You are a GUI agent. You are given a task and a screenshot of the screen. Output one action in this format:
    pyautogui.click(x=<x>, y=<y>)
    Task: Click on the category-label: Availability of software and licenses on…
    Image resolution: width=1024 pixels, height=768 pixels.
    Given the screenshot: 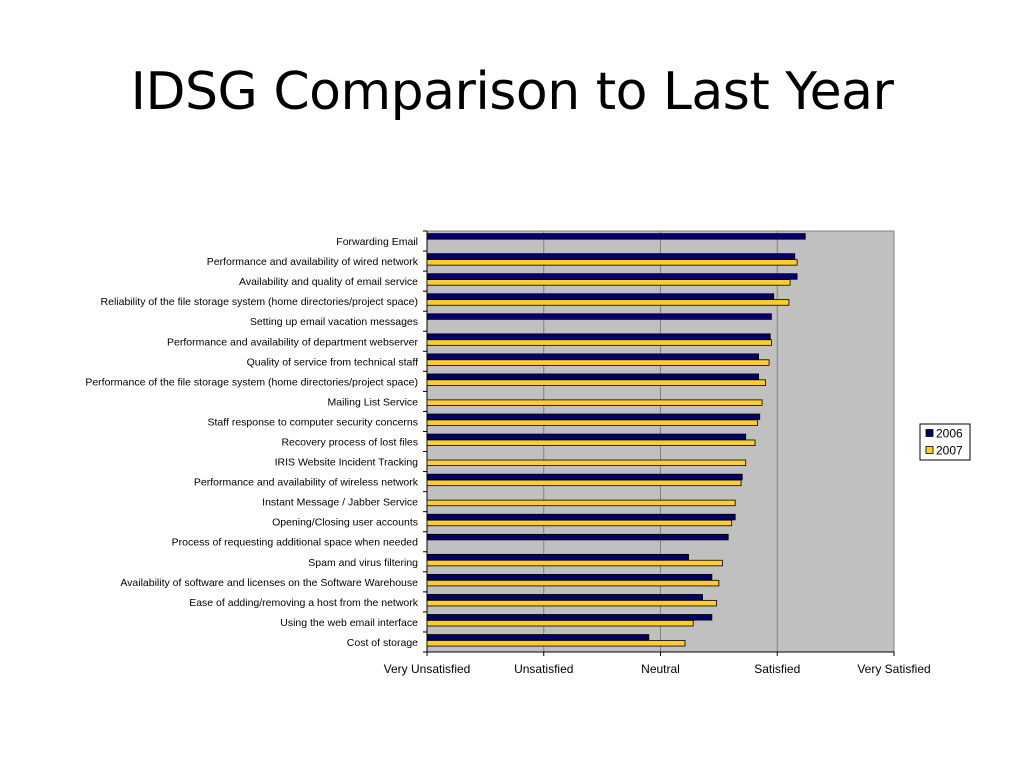 What is the action you would take?
    pyautogui.click(x=269, y=583)
    